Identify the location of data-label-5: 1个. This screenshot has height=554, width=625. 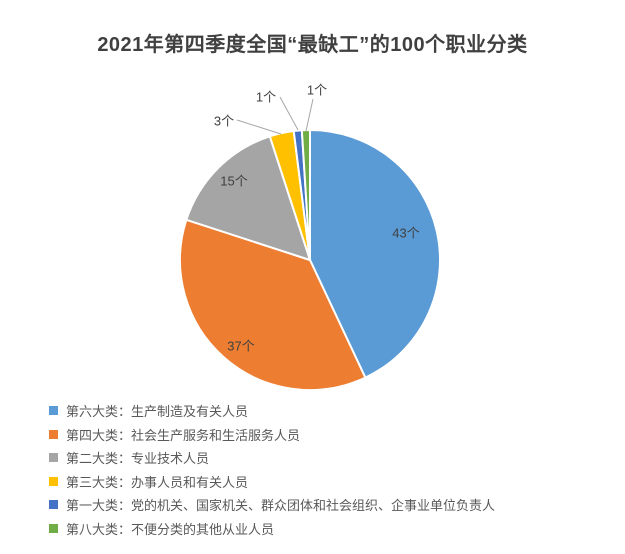
(317, 90).